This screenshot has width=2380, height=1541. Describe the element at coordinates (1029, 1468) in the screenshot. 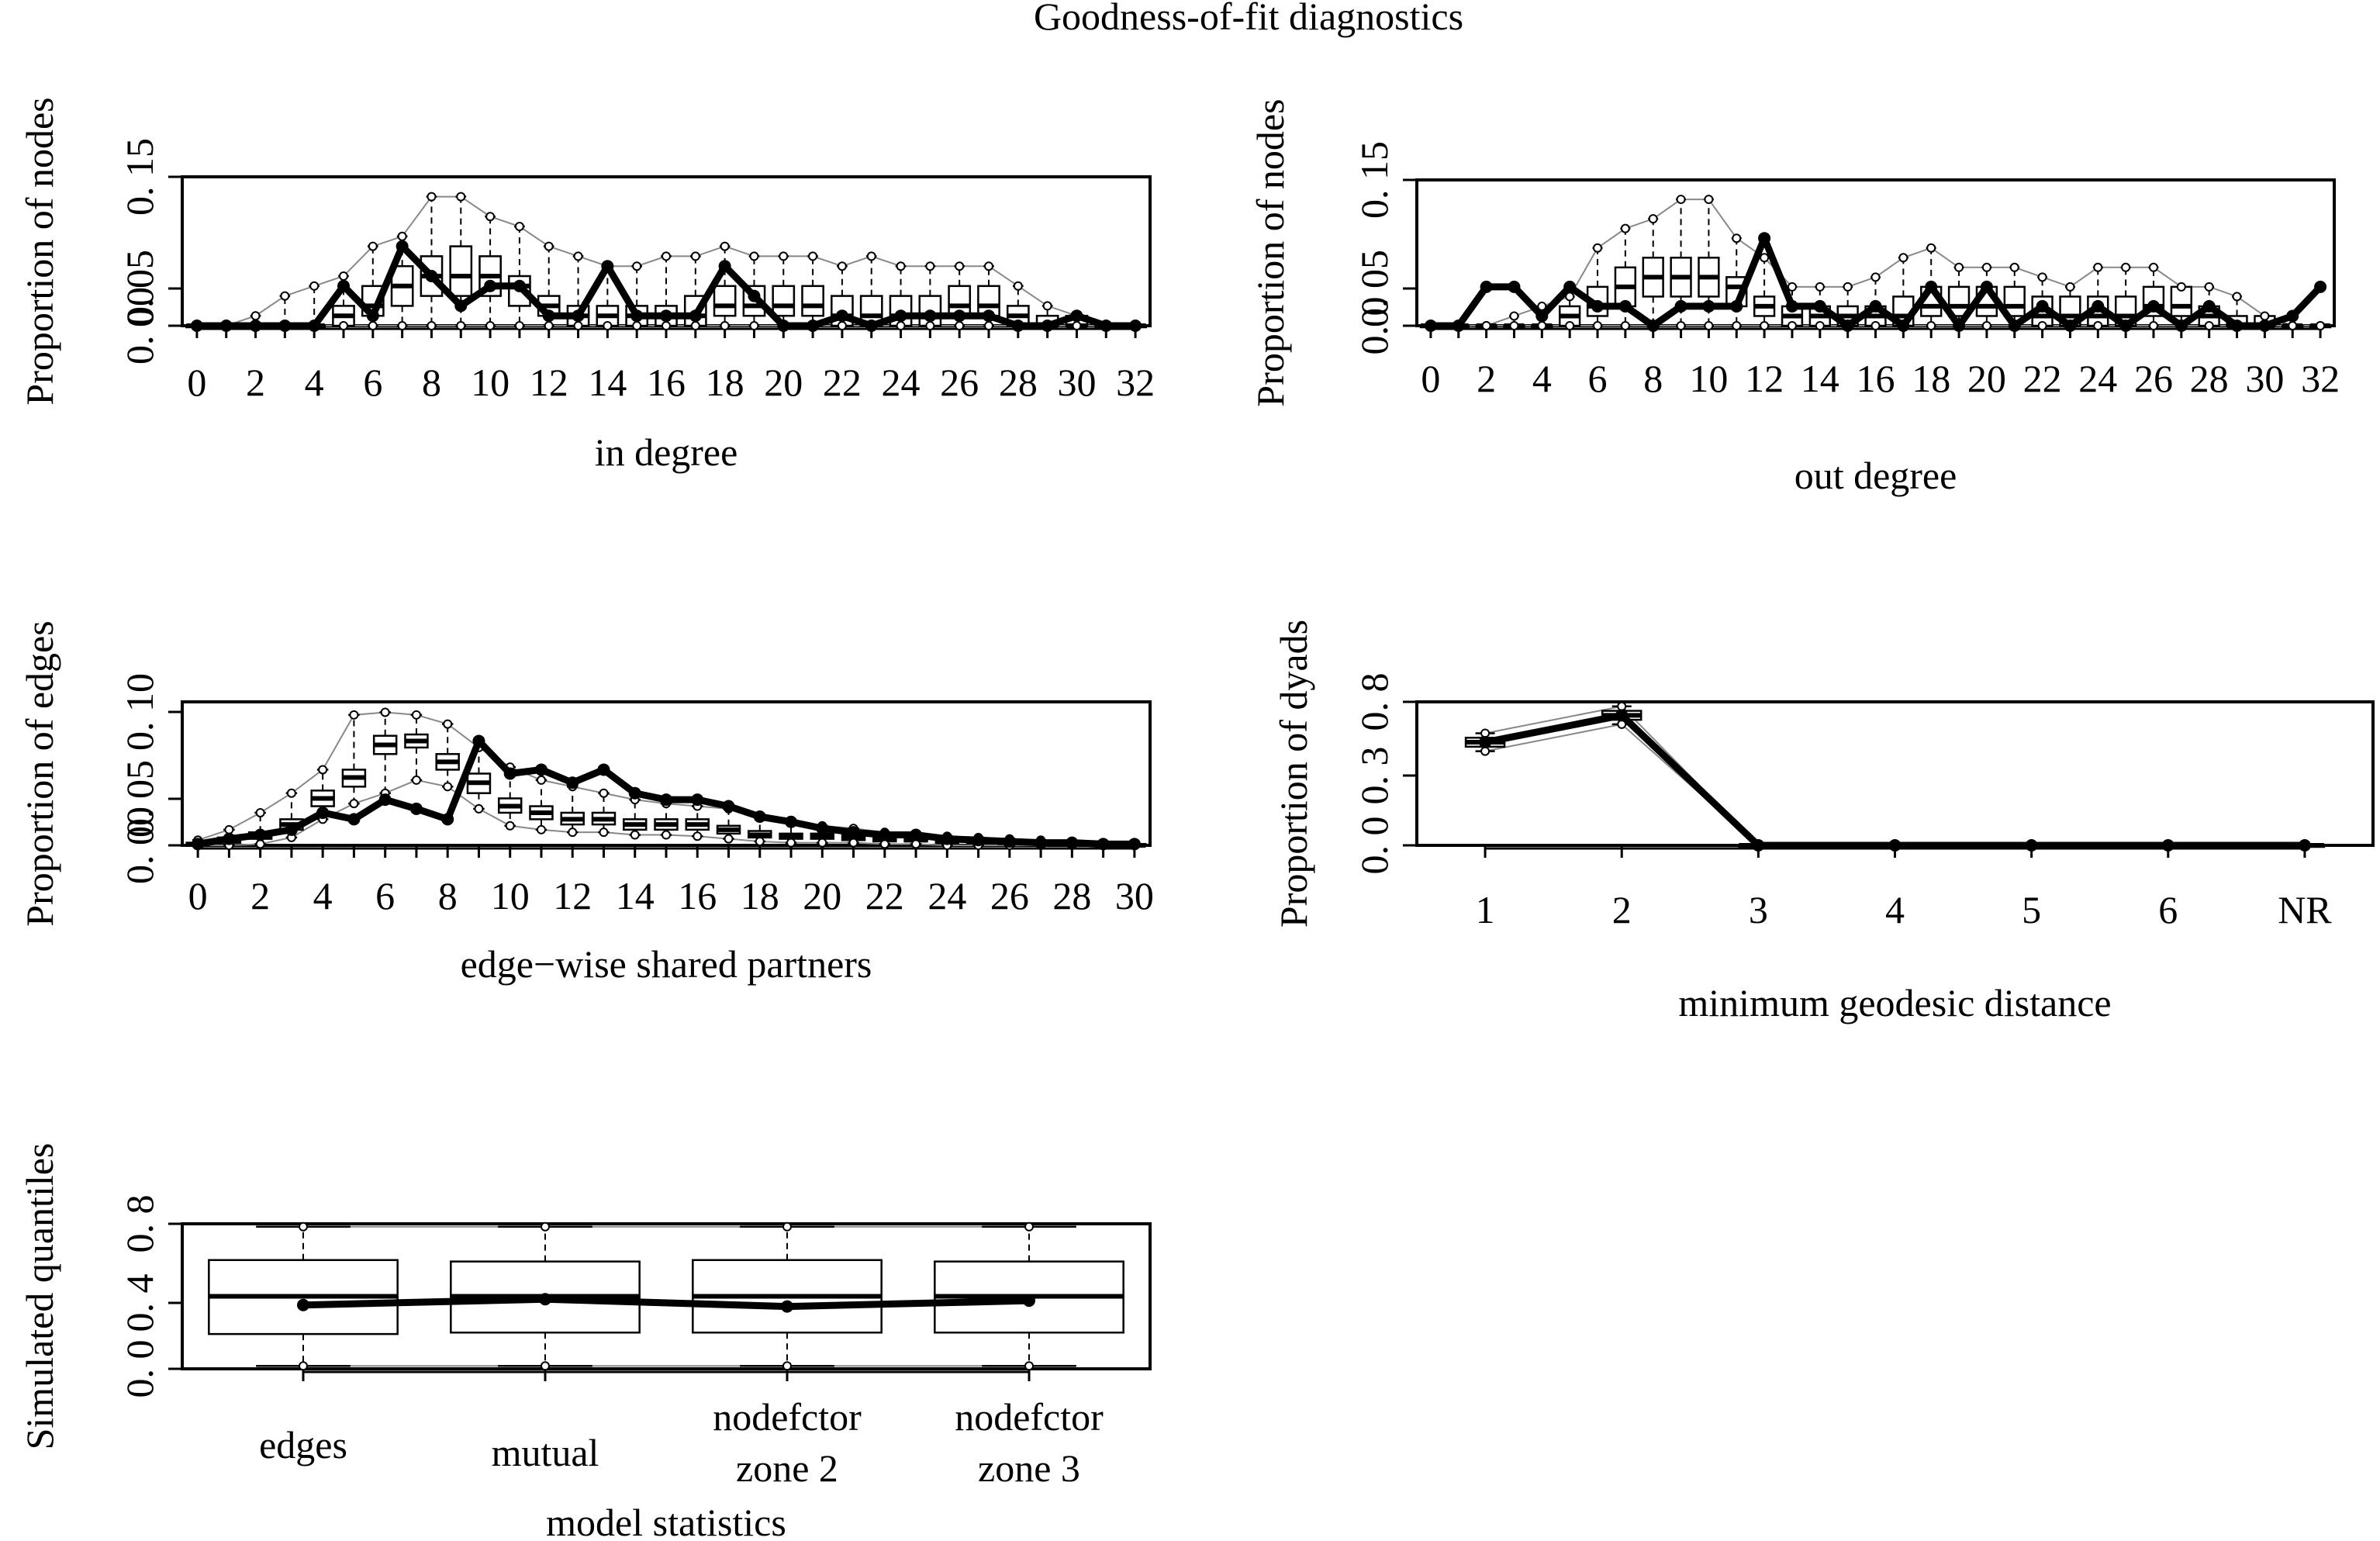

I see `x-tick-label: zone 3` at that location.